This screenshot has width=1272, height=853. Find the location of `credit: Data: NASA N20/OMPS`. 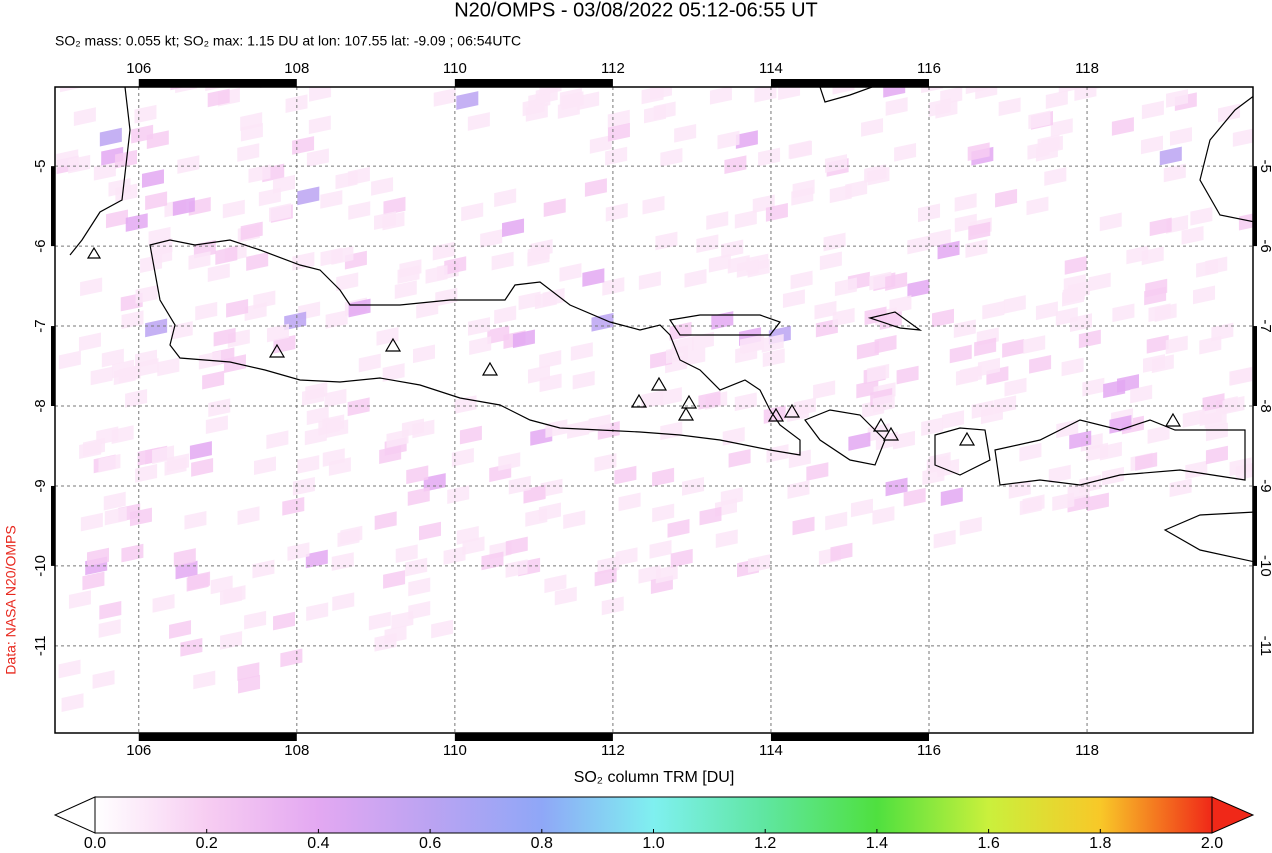

credit: Data: NASA N20/OMPS is located at coordinates (11, 599).